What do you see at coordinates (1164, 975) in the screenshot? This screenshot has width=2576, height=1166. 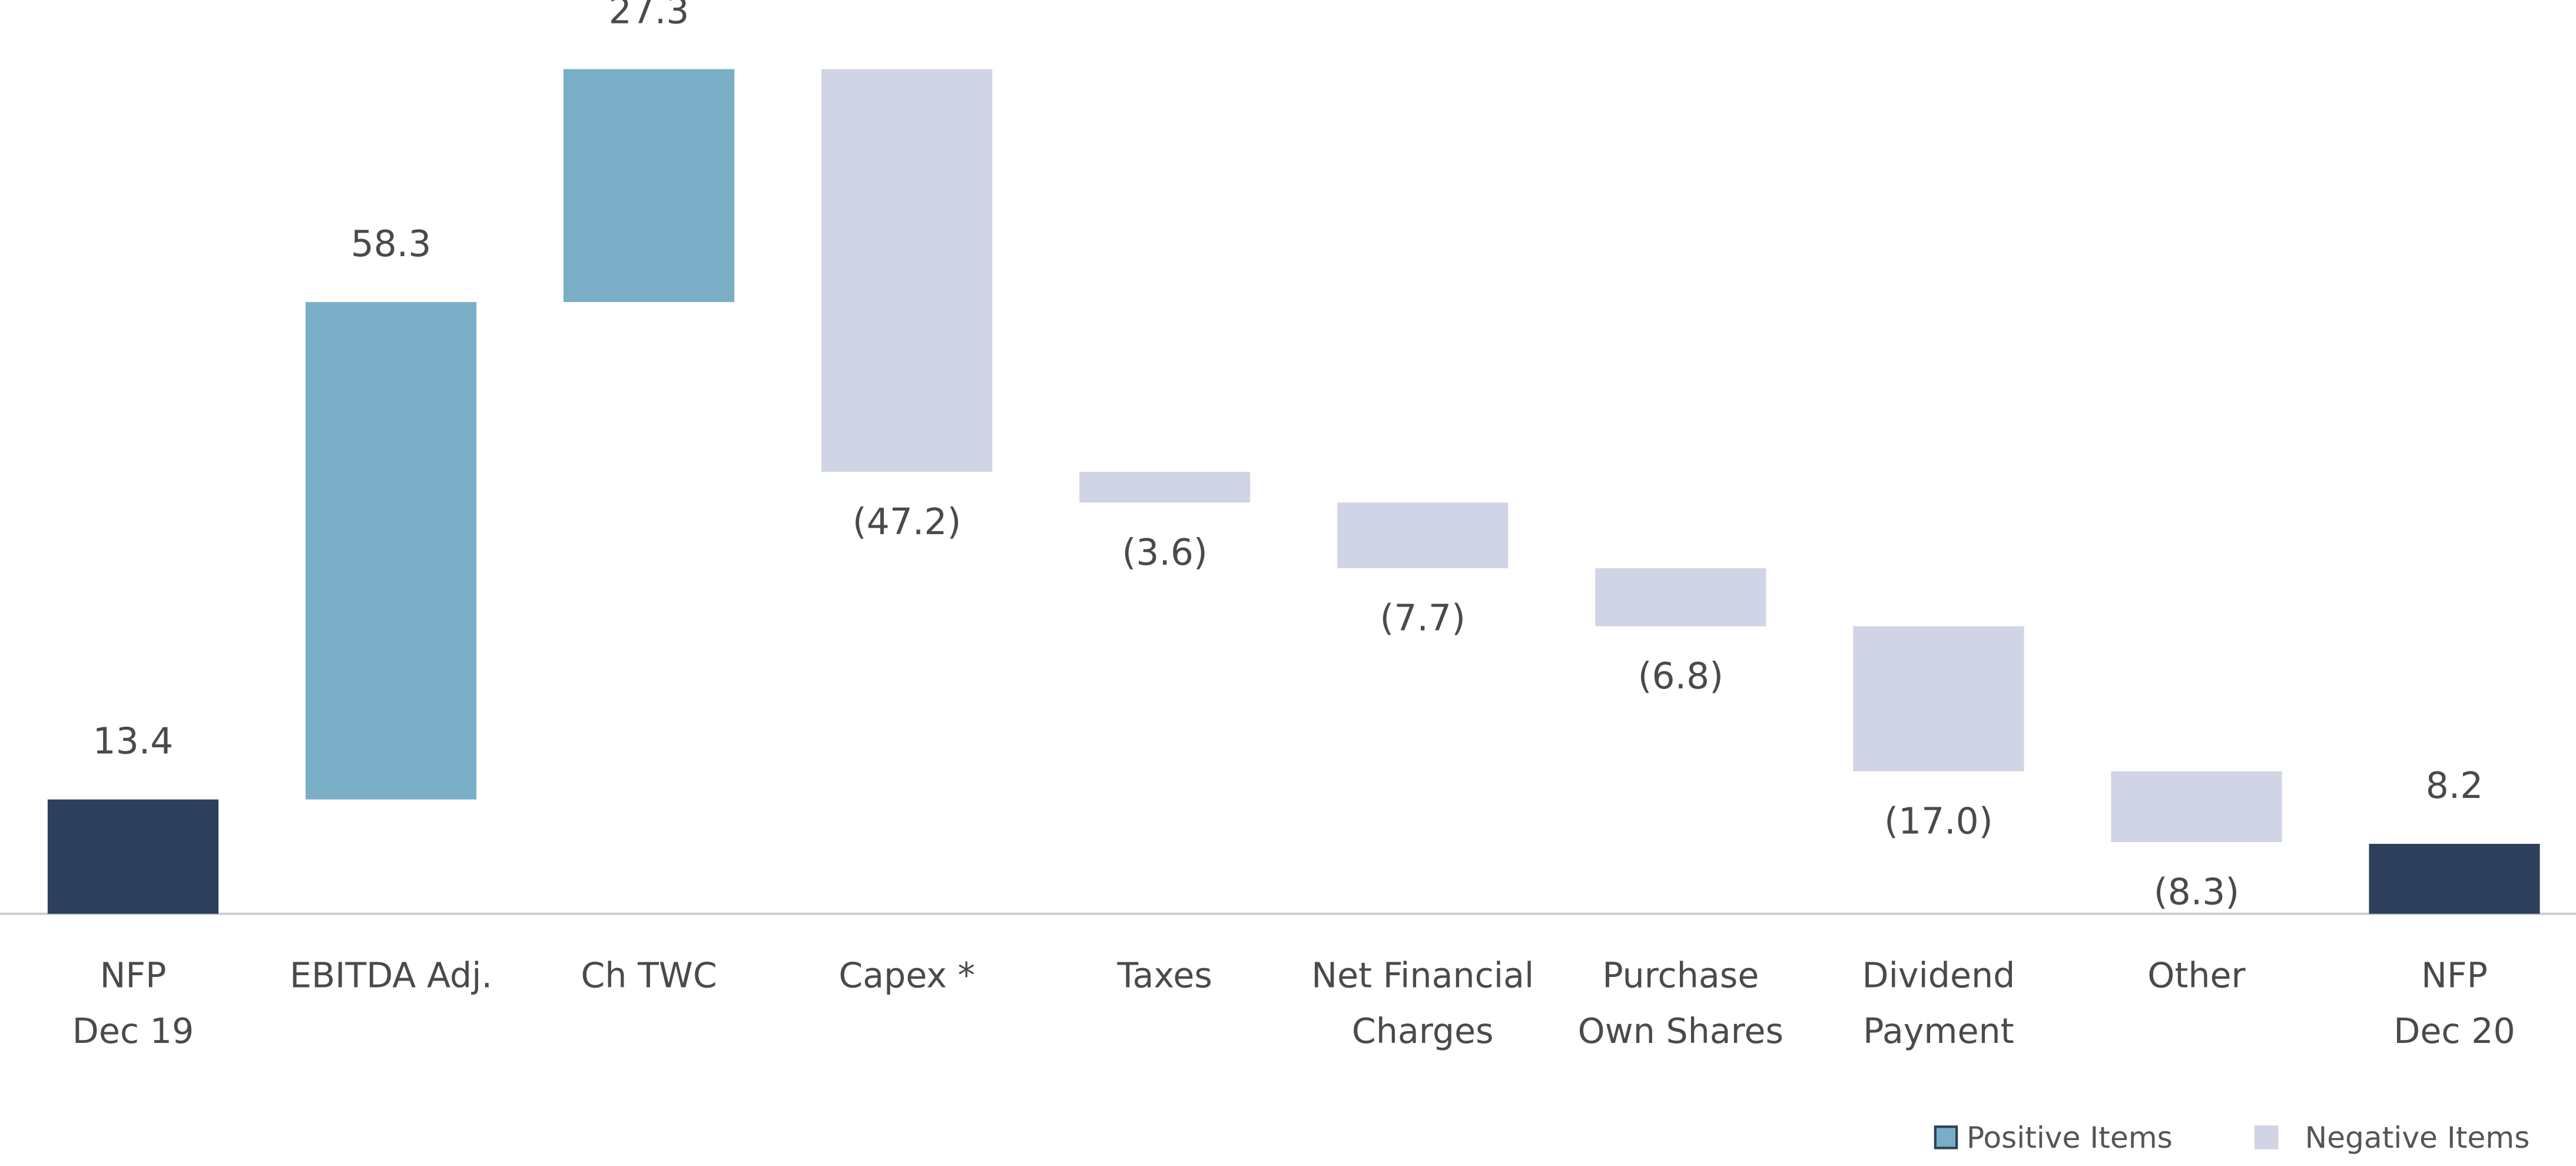 I see `x-tick-label: Taxes` at bounding box center [1164, 975].